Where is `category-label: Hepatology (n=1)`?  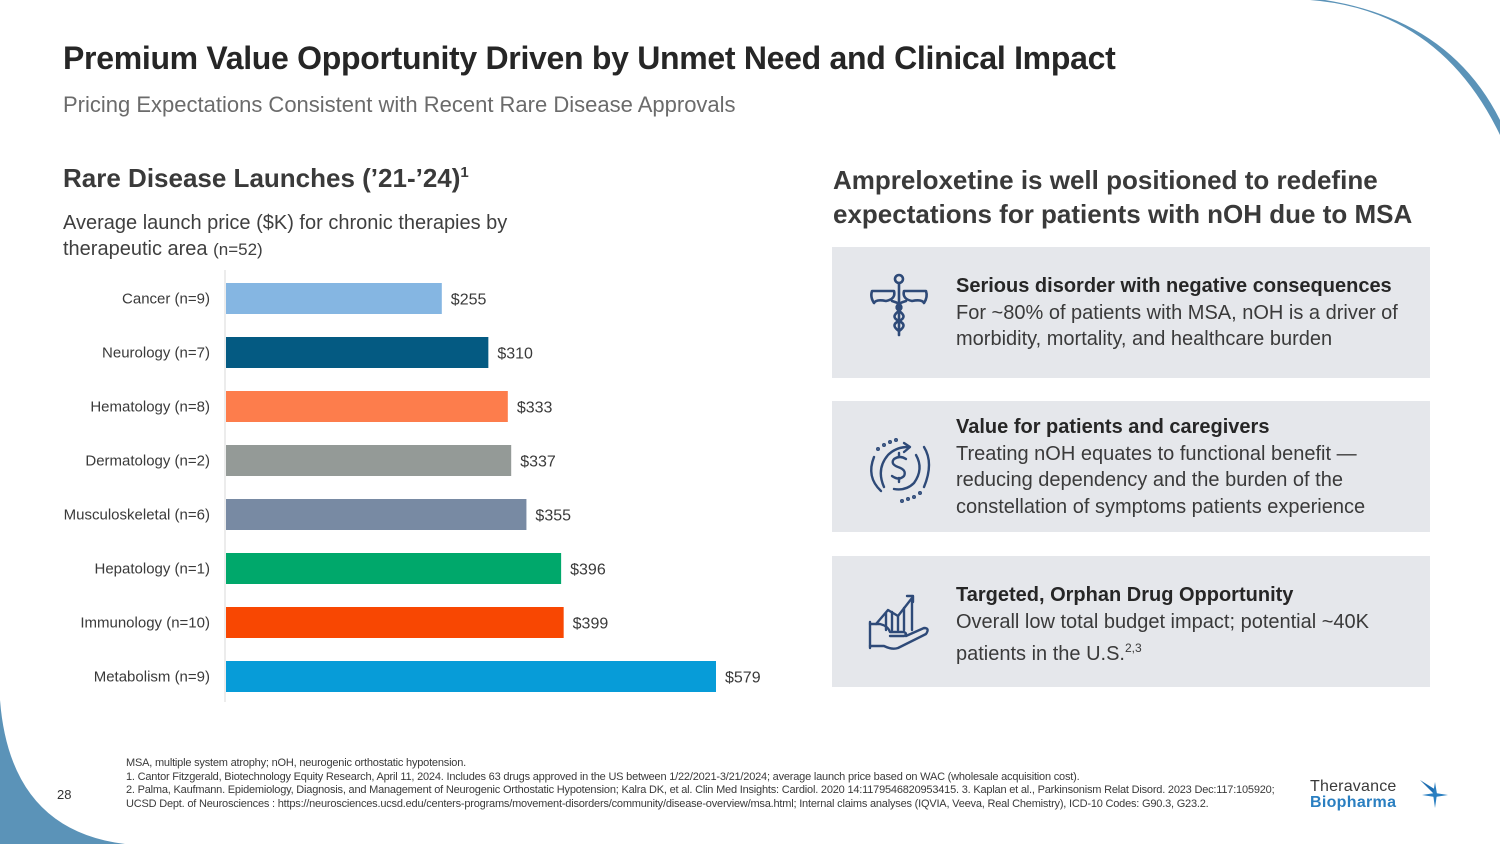
category-label: Hepatology (n=1) is located at coordinates (153, 569).